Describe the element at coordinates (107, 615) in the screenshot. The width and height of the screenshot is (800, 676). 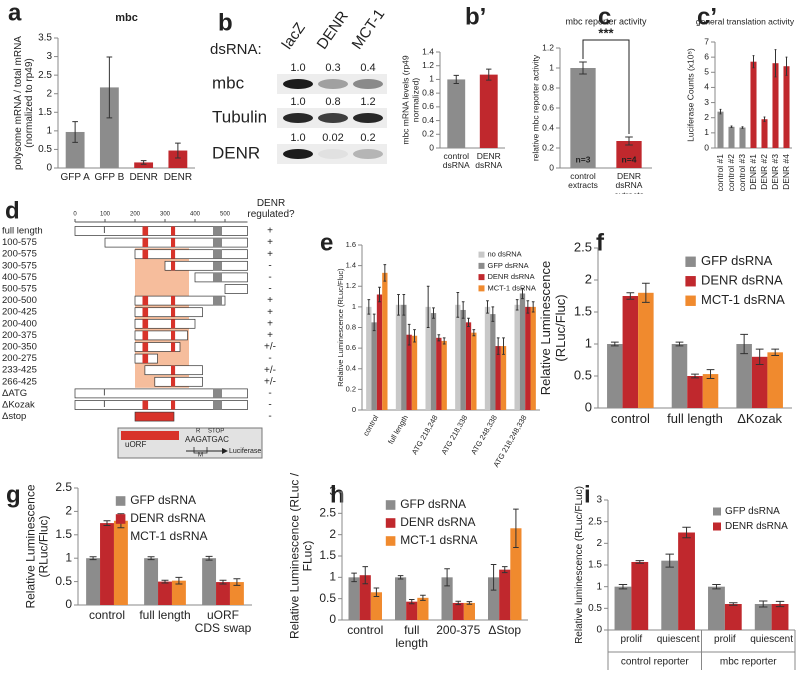
I see `x-tick-label-box: control` at that location.